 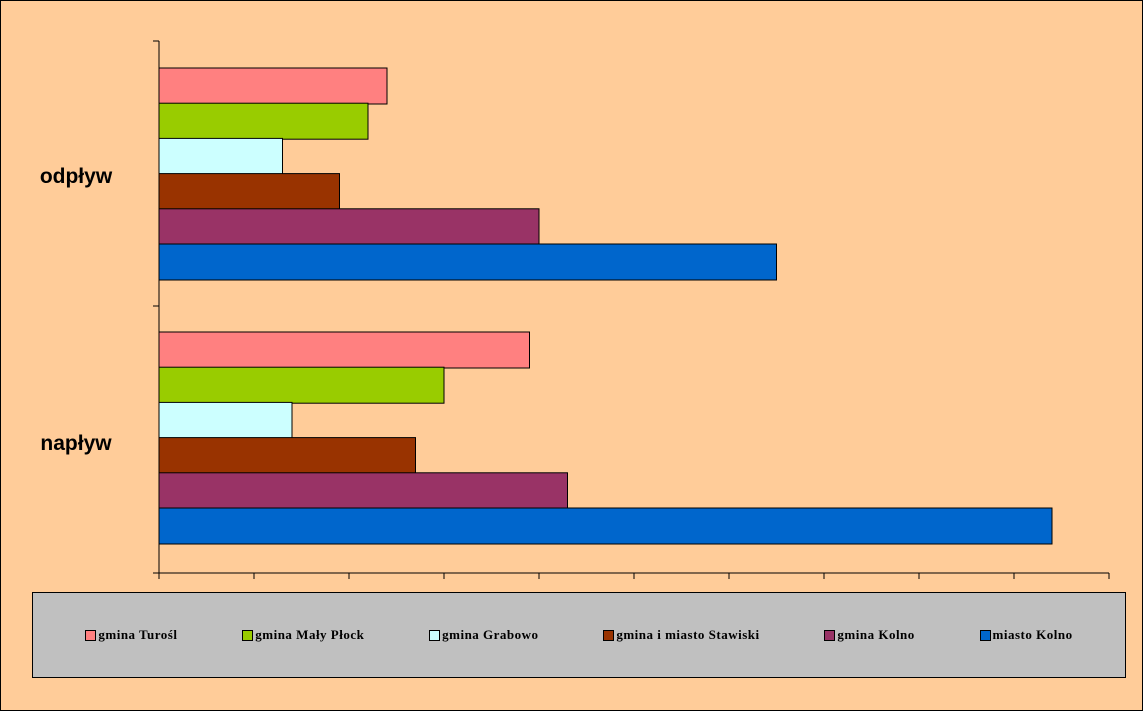 I want to click on legend-label: gmina Grabowo, so click(x=490, y=634).